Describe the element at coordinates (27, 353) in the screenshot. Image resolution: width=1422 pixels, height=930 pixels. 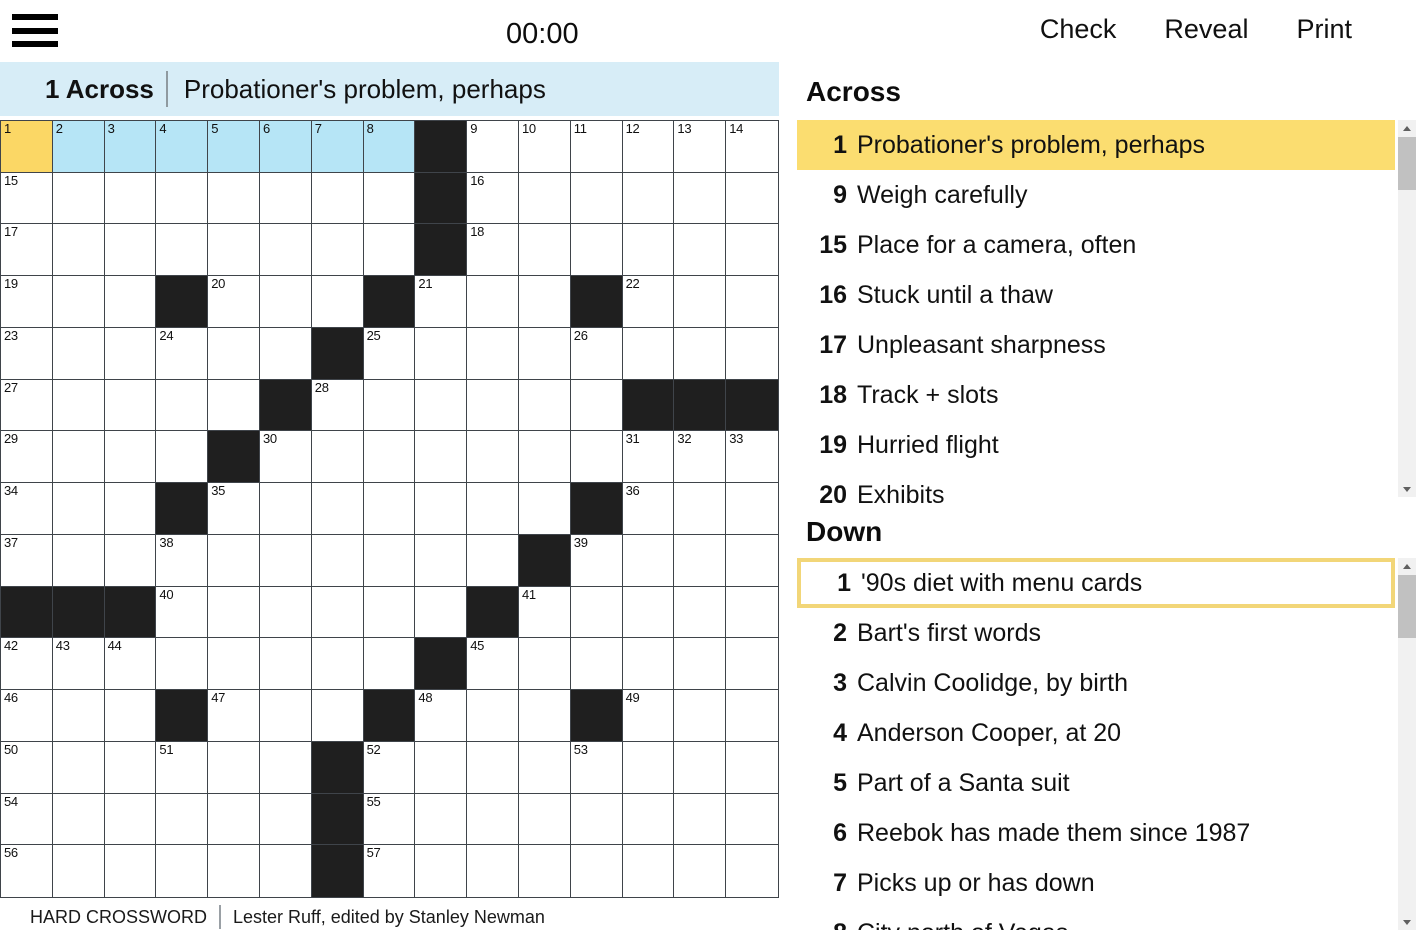
I see `grid-cell-r5c1: 23` at that location.